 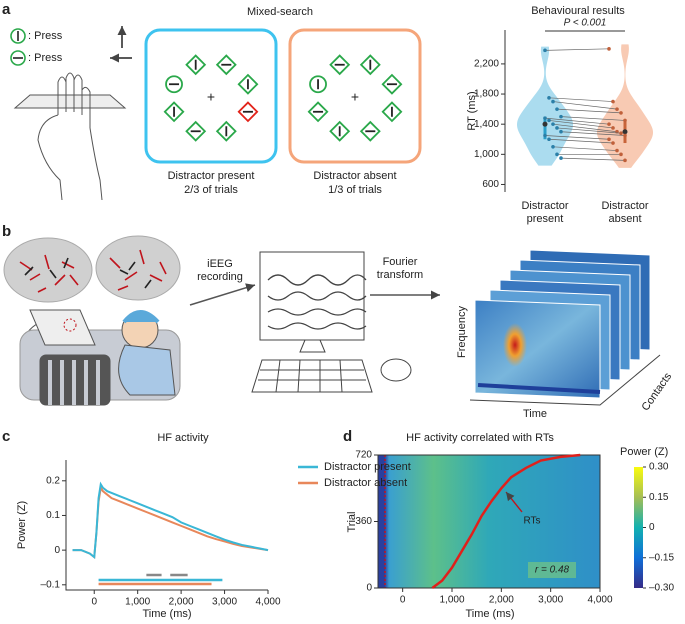 I want to click on annotation: P < 0.001, so click(x=585, y=23).